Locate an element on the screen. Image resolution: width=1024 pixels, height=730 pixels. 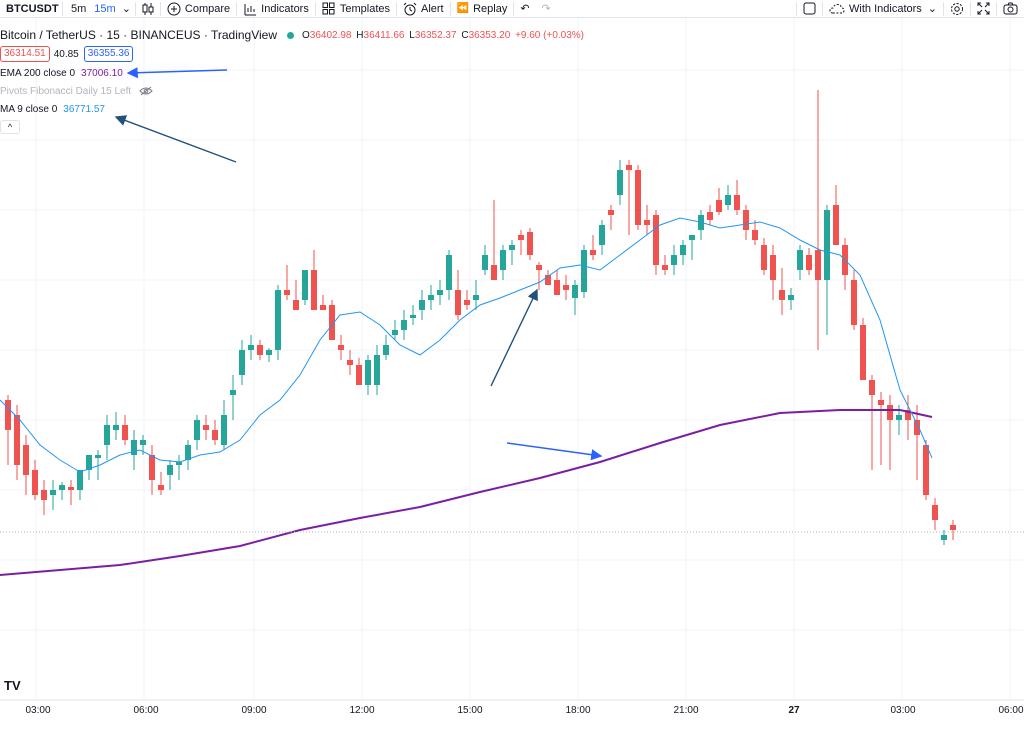
layout-select-button is located at coordinates (809, 9).